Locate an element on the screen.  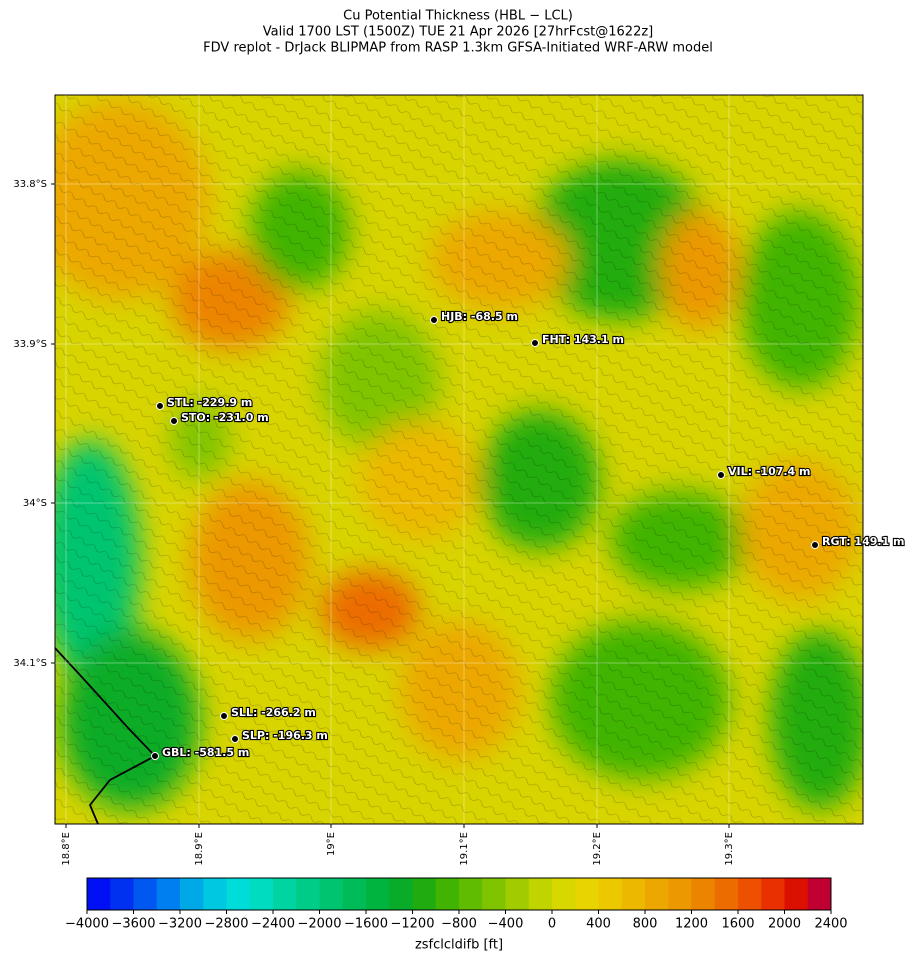
colorbar-tick-label: −2800 is located at coordinates (227, 924).